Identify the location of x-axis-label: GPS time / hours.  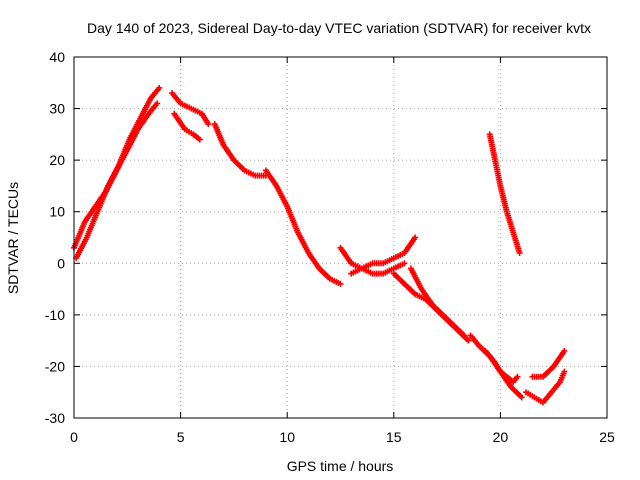
(340, 466).